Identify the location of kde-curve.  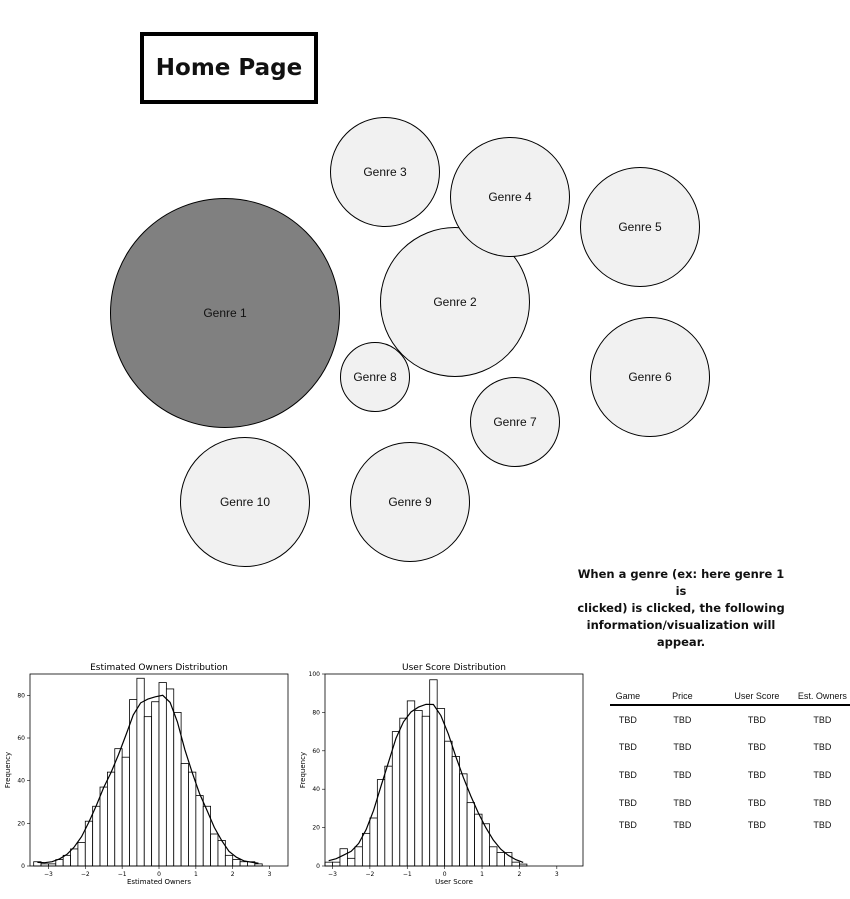
(148, 779).